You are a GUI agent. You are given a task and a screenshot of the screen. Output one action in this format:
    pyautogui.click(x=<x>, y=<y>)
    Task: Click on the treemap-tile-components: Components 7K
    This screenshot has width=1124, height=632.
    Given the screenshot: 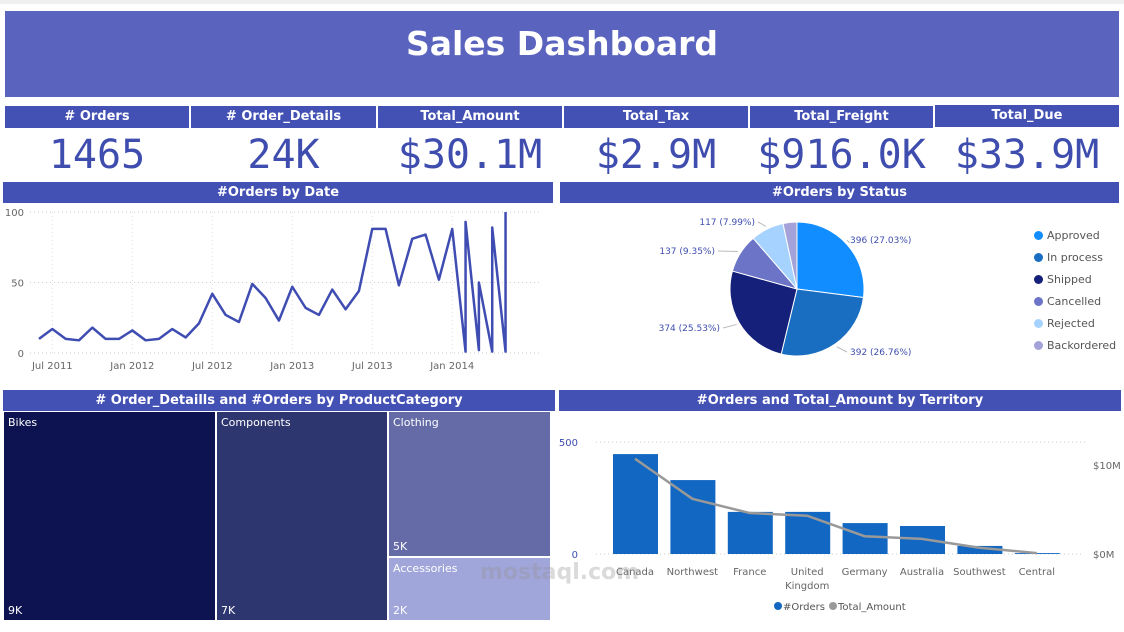 What is the action you would take?
    pyautogui.click(x=302, y=516)
    